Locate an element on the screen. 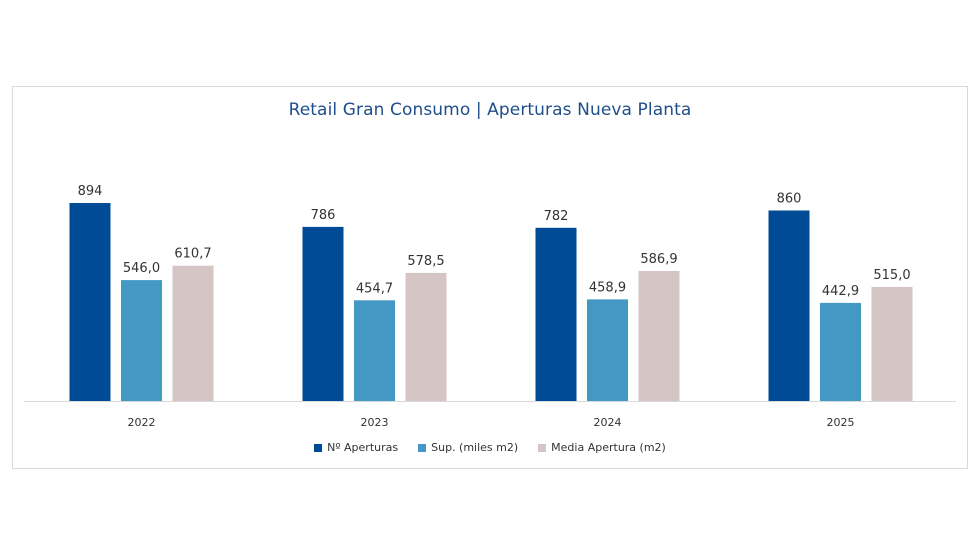 The image size is (980, 560). legend-item-aperturas: Nº Aperturas is located at coordinates (356, 447).